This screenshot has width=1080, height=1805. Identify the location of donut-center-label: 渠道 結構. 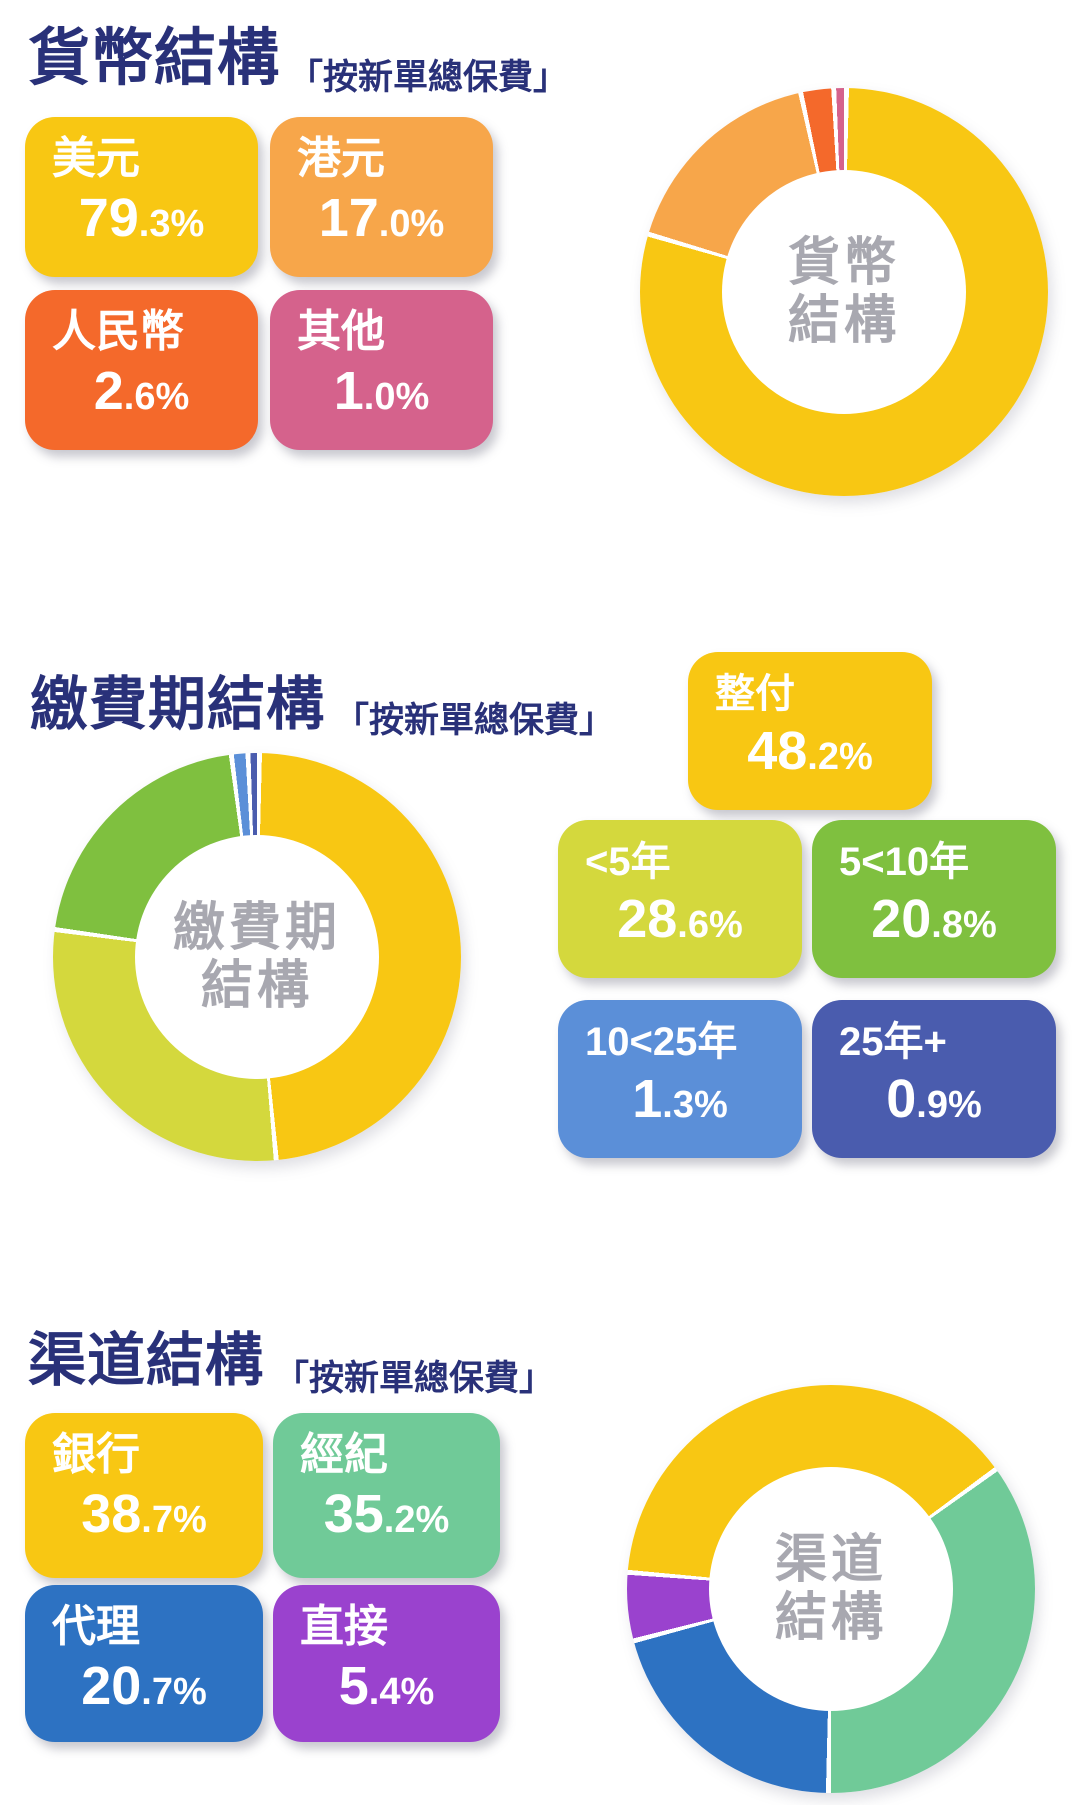
(831, 1589).